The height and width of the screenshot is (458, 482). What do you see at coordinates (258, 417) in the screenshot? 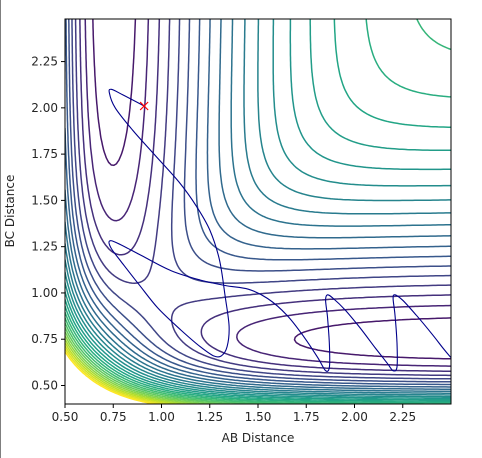
I see `x-tick-label: 1.50` at bounding box center [258, 417].